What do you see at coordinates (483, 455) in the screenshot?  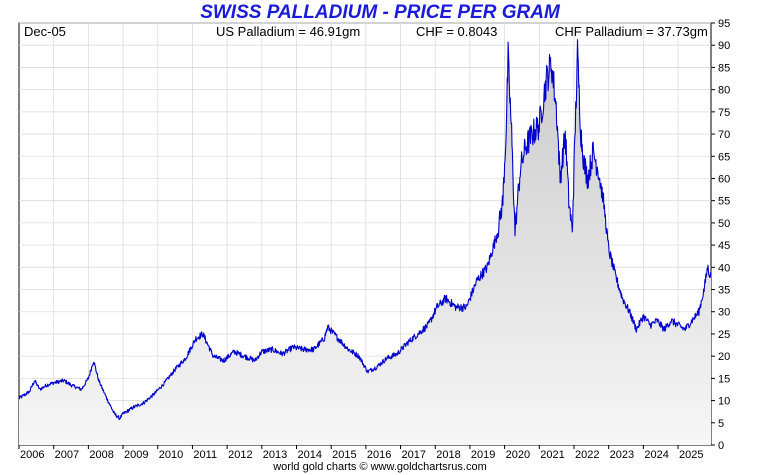 I see `x-tick-label: 2019` at bounding box center [483, 455].